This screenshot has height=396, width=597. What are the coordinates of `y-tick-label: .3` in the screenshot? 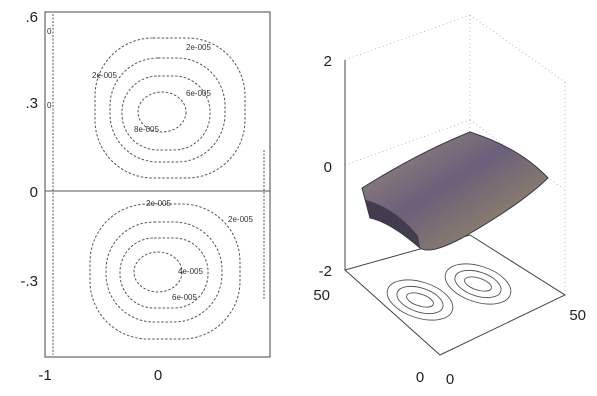 It's located at (31, 103).